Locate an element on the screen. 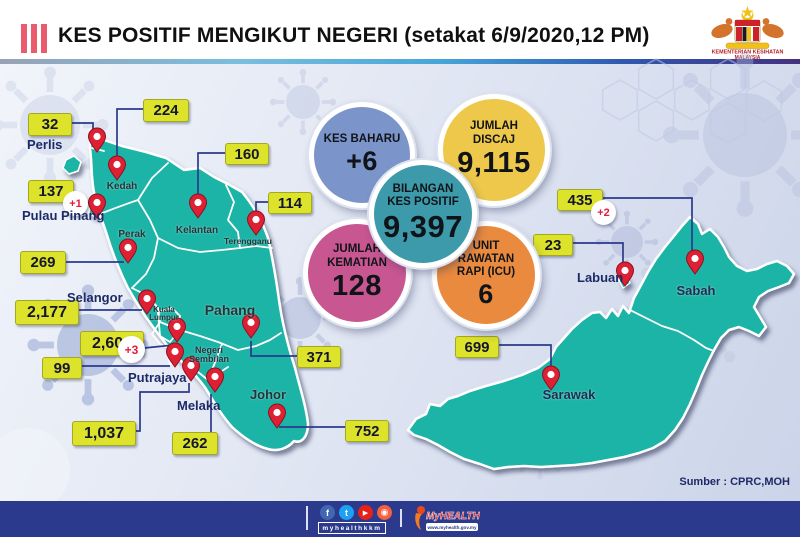  ministry-of-health-logo: KEMENTERIAN KESIHATAN MALAYSIA is located at coordinates (747, 32).